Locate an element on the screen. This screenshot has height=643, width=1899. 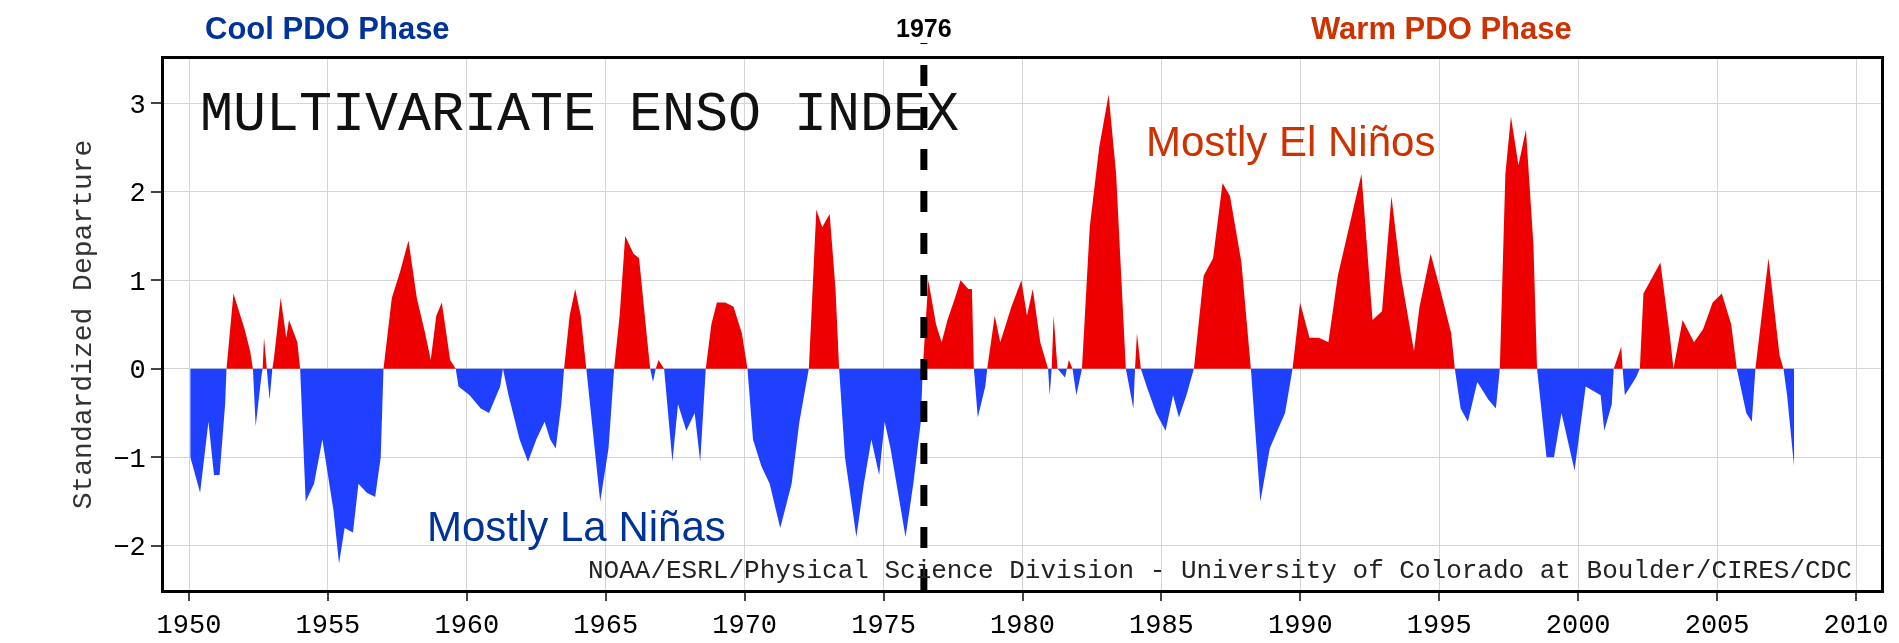
y-tick-label: −1 is located at coordinates (129, 459).